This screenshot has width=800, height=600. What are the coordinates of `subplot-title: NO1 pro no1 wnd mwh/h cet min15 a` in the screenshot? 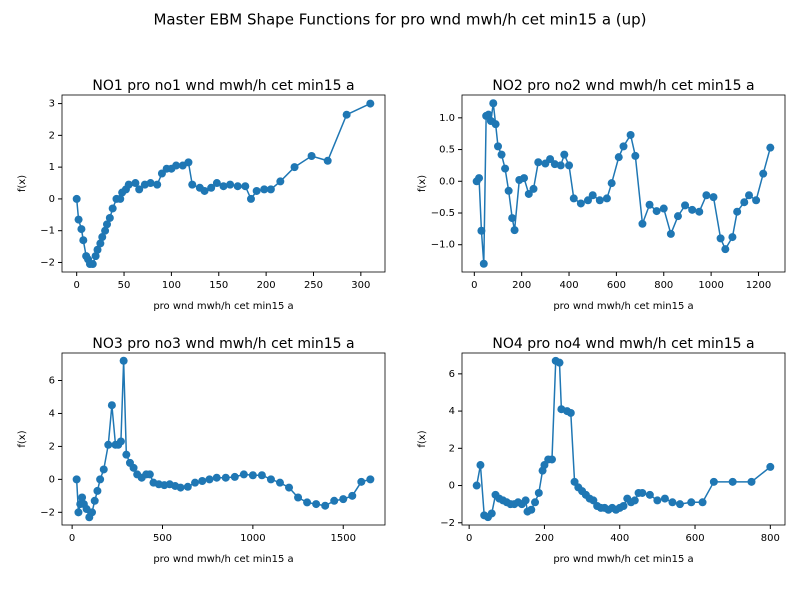 It's located at (223, 86).